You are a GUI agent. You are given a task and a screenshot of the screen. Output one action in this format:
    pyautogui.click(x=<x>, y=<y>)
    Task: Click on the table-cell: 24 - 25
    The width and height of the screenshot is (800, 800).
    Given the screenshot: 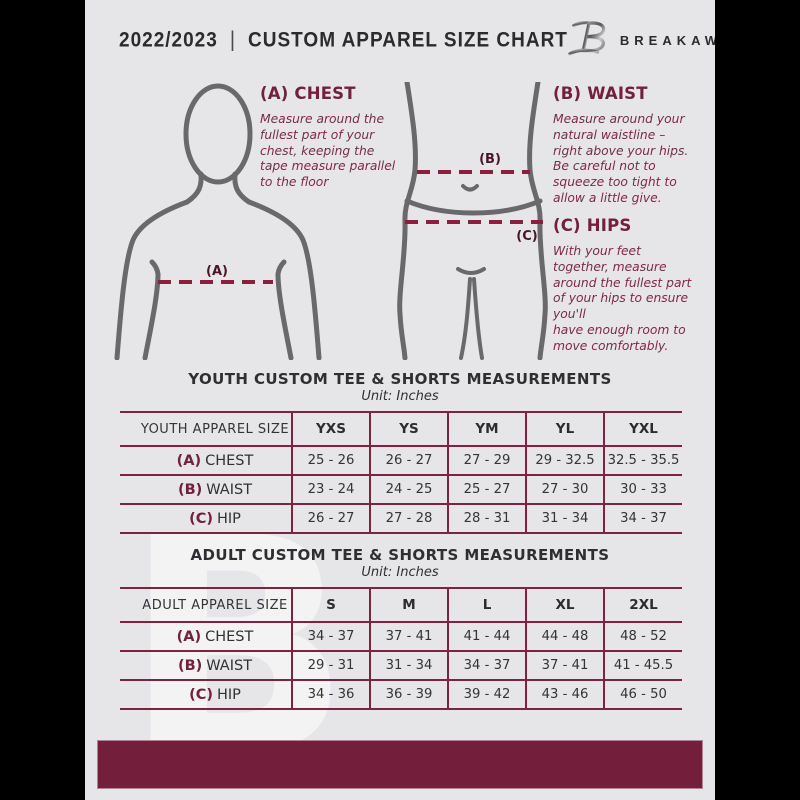 What is the action you would take?
    pyautogui.click(x=408, y=490)
    